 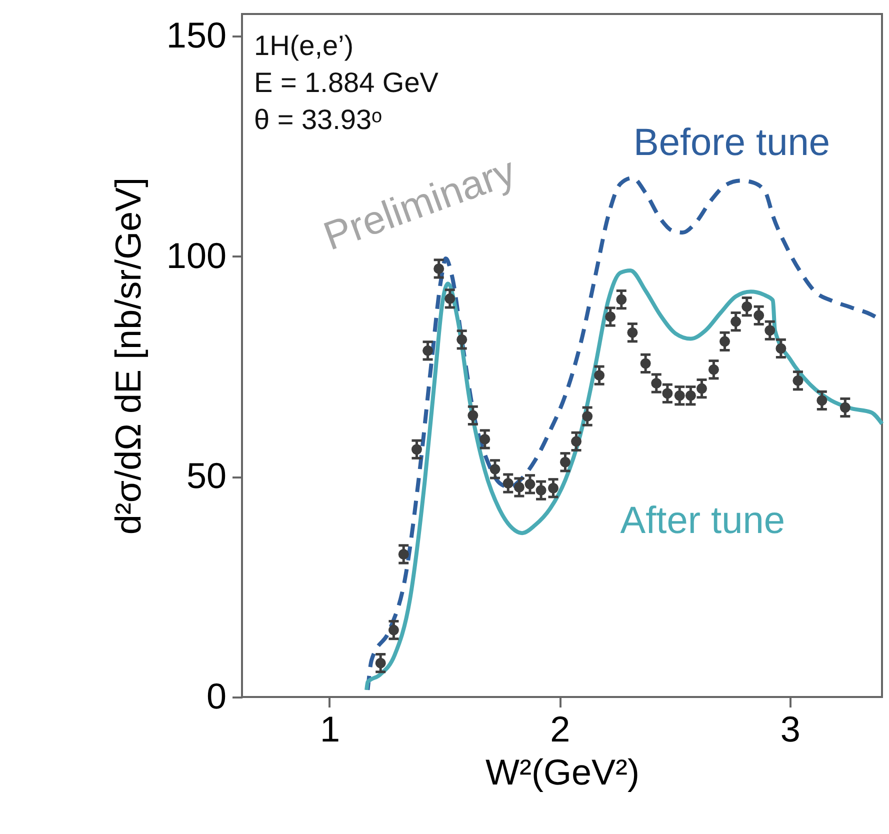 I want to click on x-tick-label: 1, so click(x=330, y=729).